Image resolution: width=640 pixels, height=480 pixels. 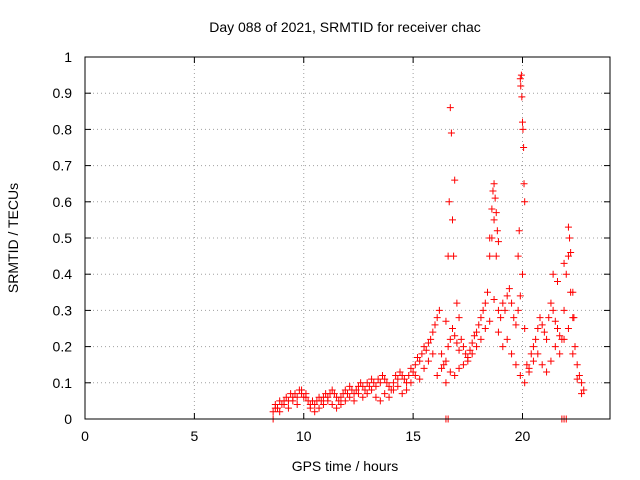 What do you see at coordinates (63, 310) in the screenshot?
I see `y-tick-label: 0.3` at bounding box center [63, 310].